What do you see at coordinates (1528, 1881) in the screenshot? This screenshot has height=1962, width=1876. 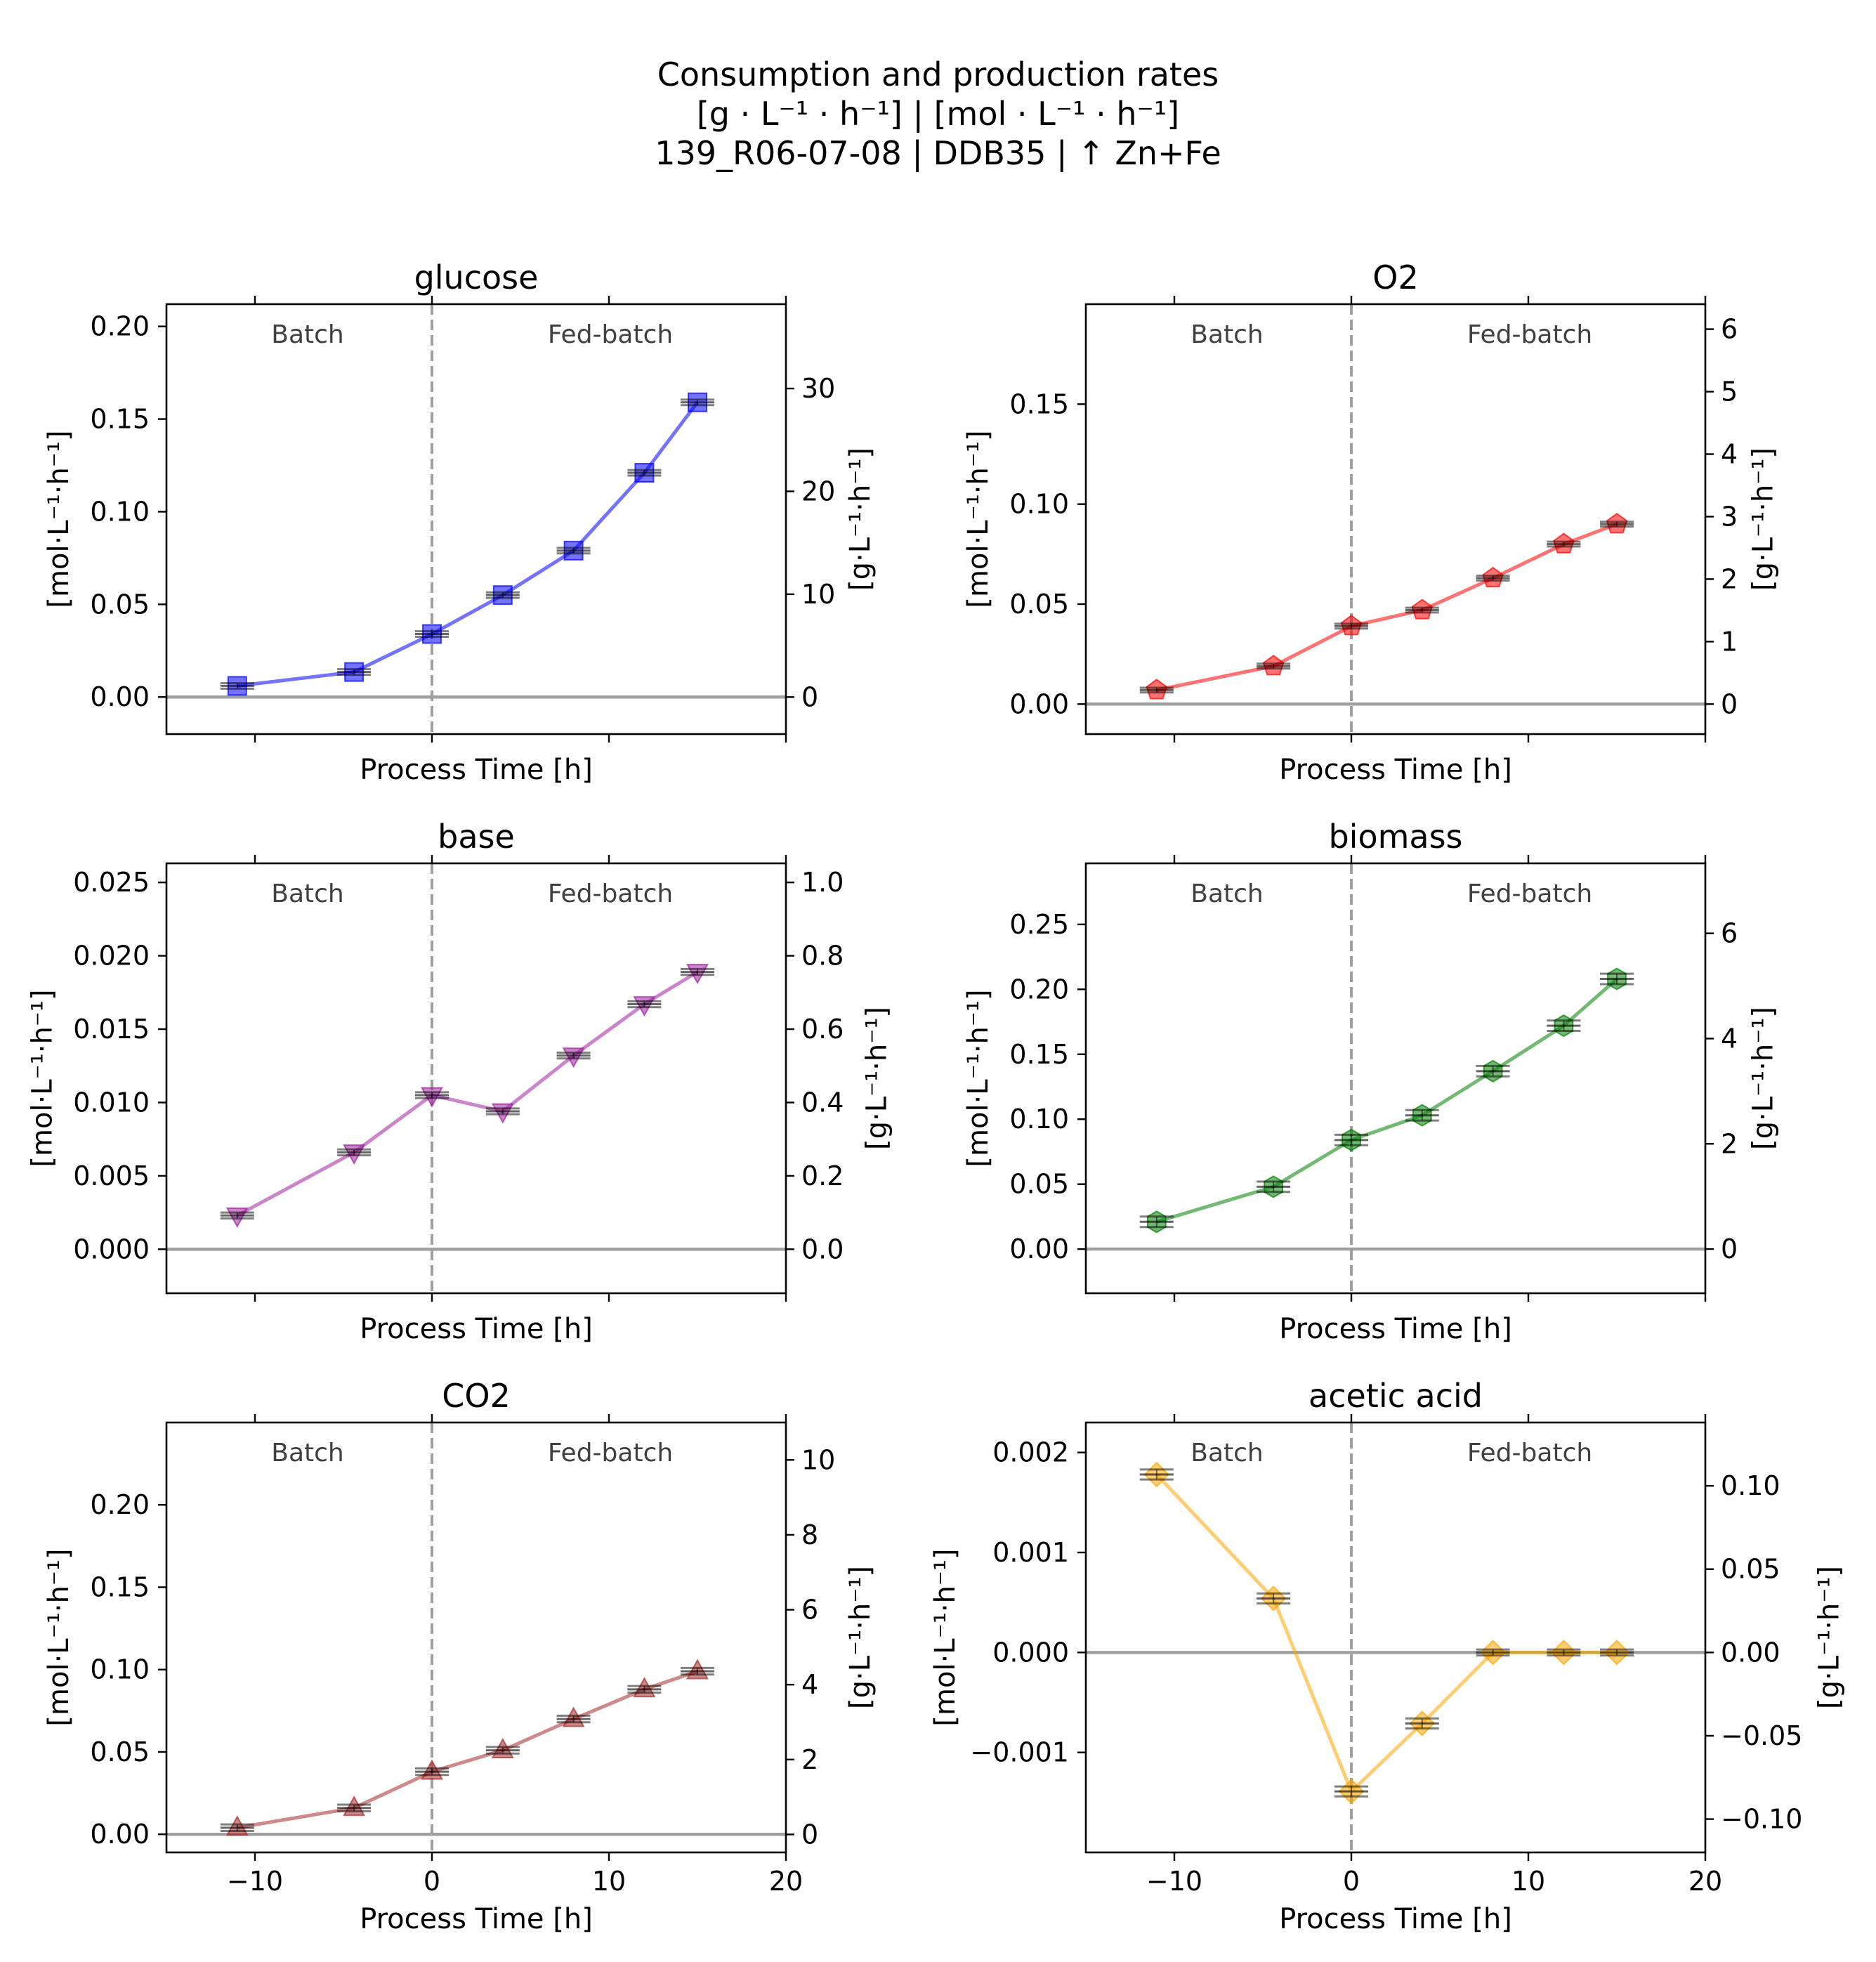 I see `x-tick-label: 10` at bounding box center [1528, 1881].